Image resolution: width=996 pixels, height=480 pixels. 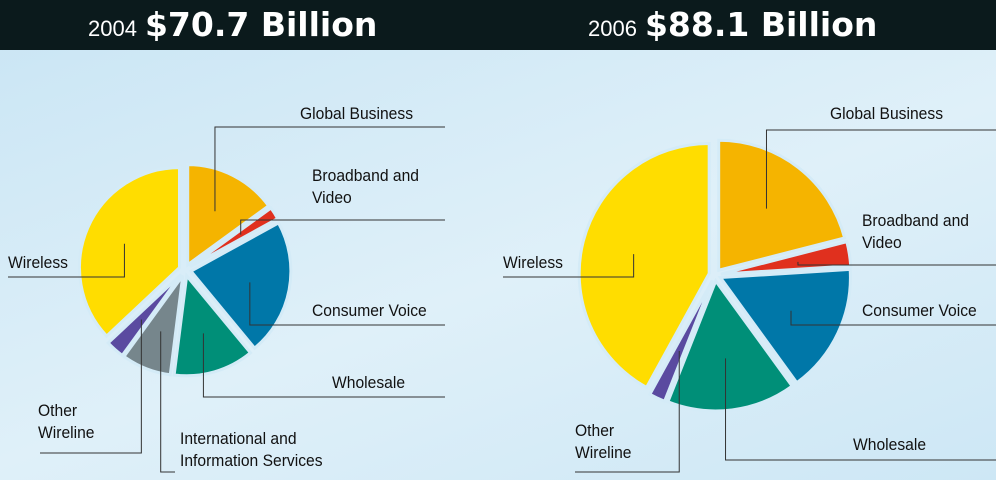 What do you see at coordinates (498, 25) in the screenshot?
I see `header-bar` at bounding box center [498, 25].